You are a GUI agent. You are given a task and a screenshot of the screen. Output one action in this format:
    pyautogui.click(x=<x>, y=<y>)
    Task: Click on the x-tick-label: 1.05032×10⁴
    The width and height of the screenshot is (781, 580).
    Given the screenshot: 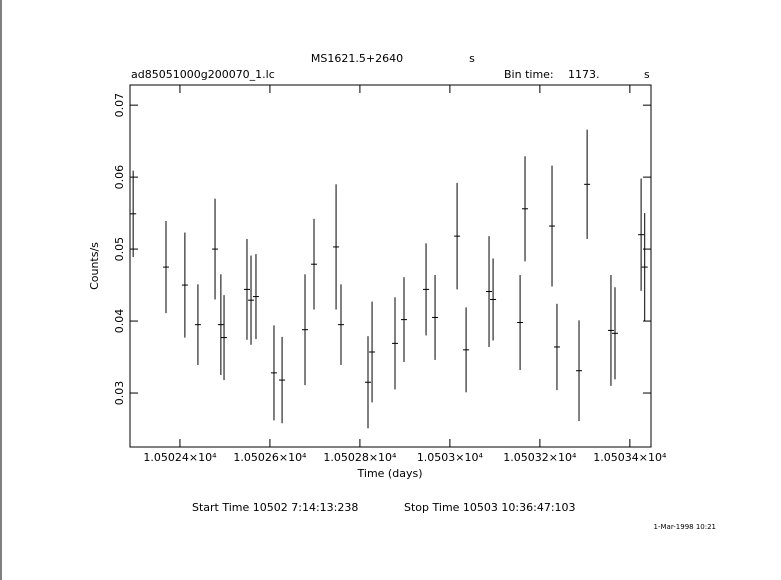 What is the action you would take?
    pyautogui.click(x=540, y=457)
    